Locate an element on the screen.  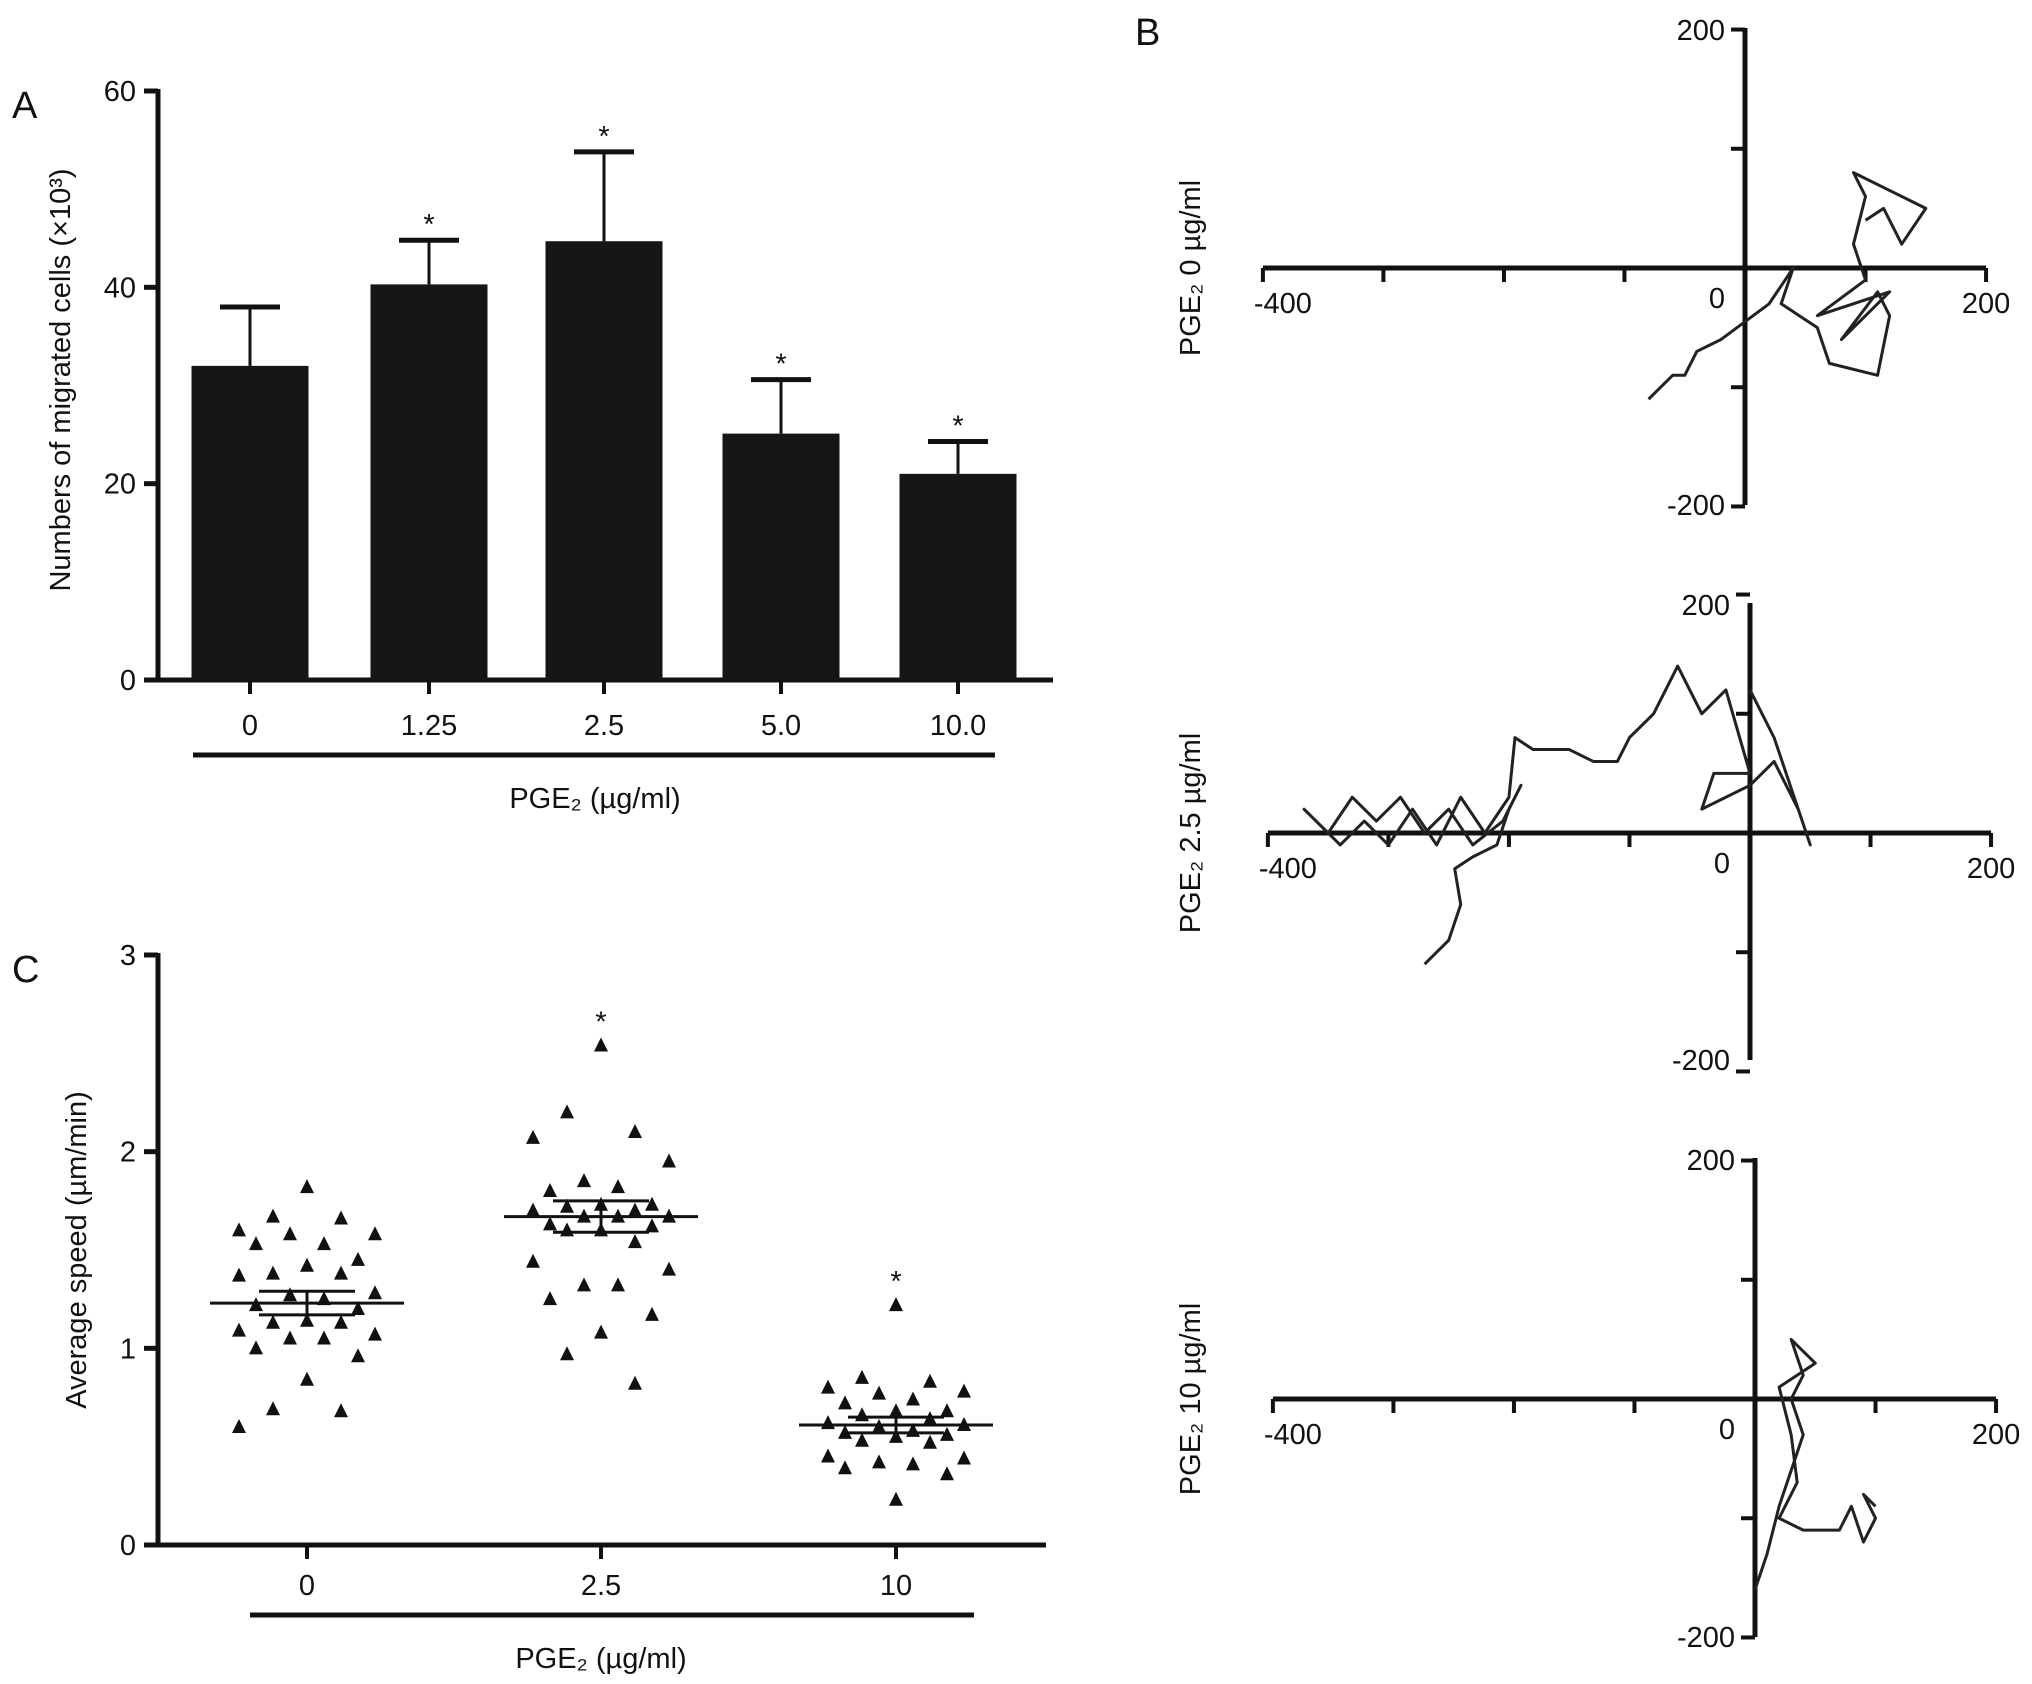
x-axis-label: PGE₂ (µg/ml) is located at coordinates (600, 1659).